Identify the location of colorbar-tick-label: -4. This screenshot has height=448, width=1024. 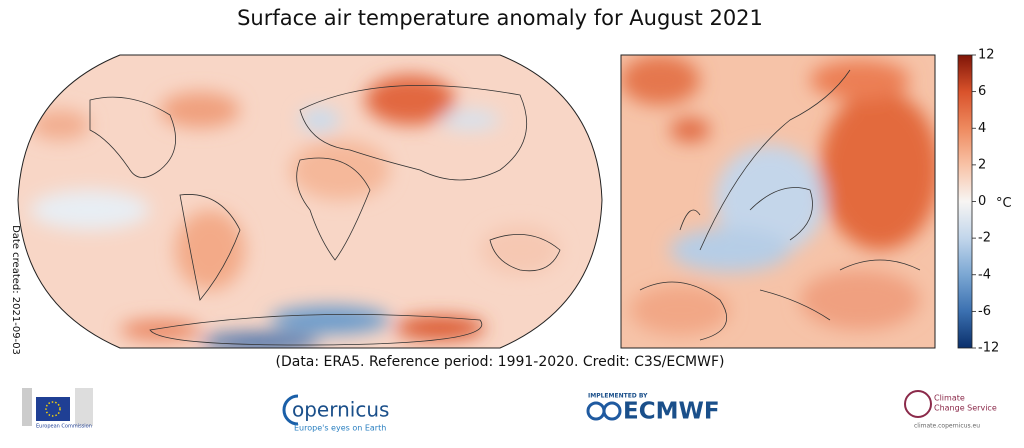
(984, 274).